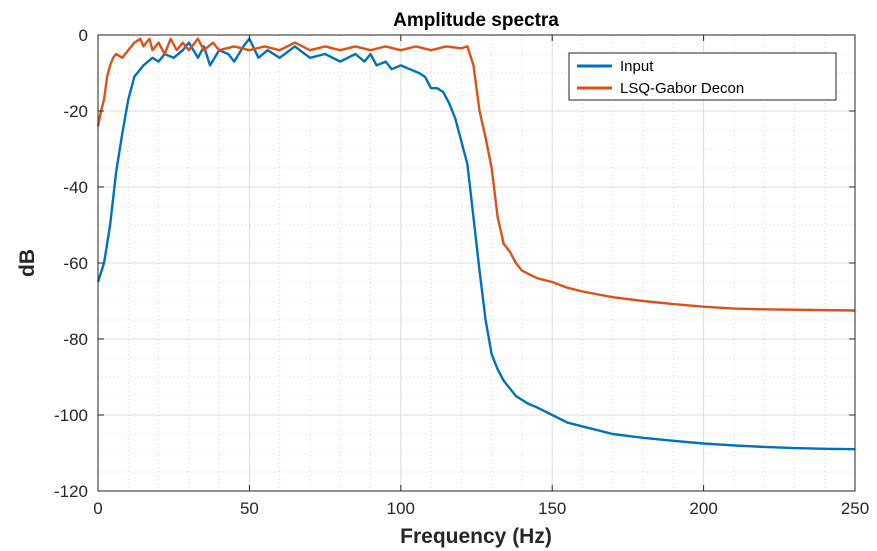  What do you see at coordinates (83, 35) in the screenshot?
I see `y-tick-label: 0` at bounding box center [83, 35].